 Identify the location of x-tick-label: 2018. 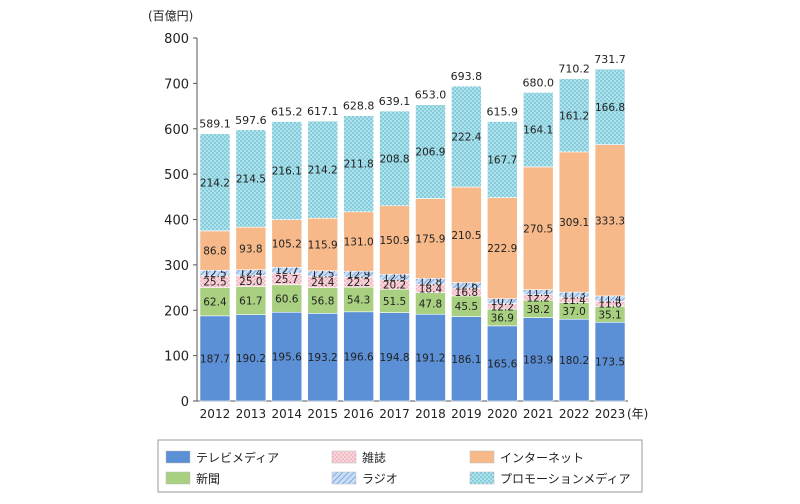
(430, 414).